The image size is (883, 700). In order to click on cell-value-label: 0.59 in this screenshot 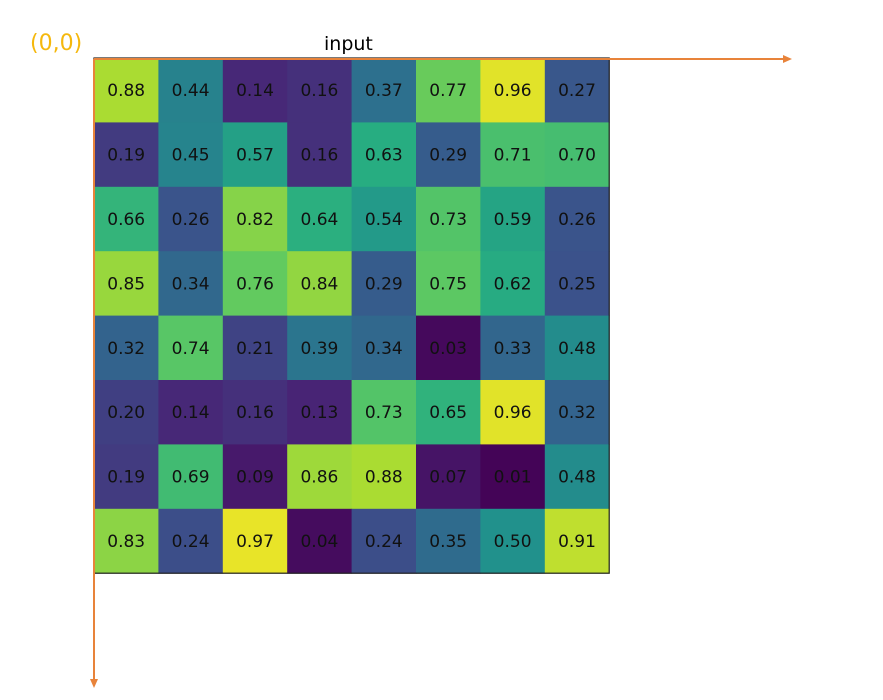, I will do `click(513, 220)`.